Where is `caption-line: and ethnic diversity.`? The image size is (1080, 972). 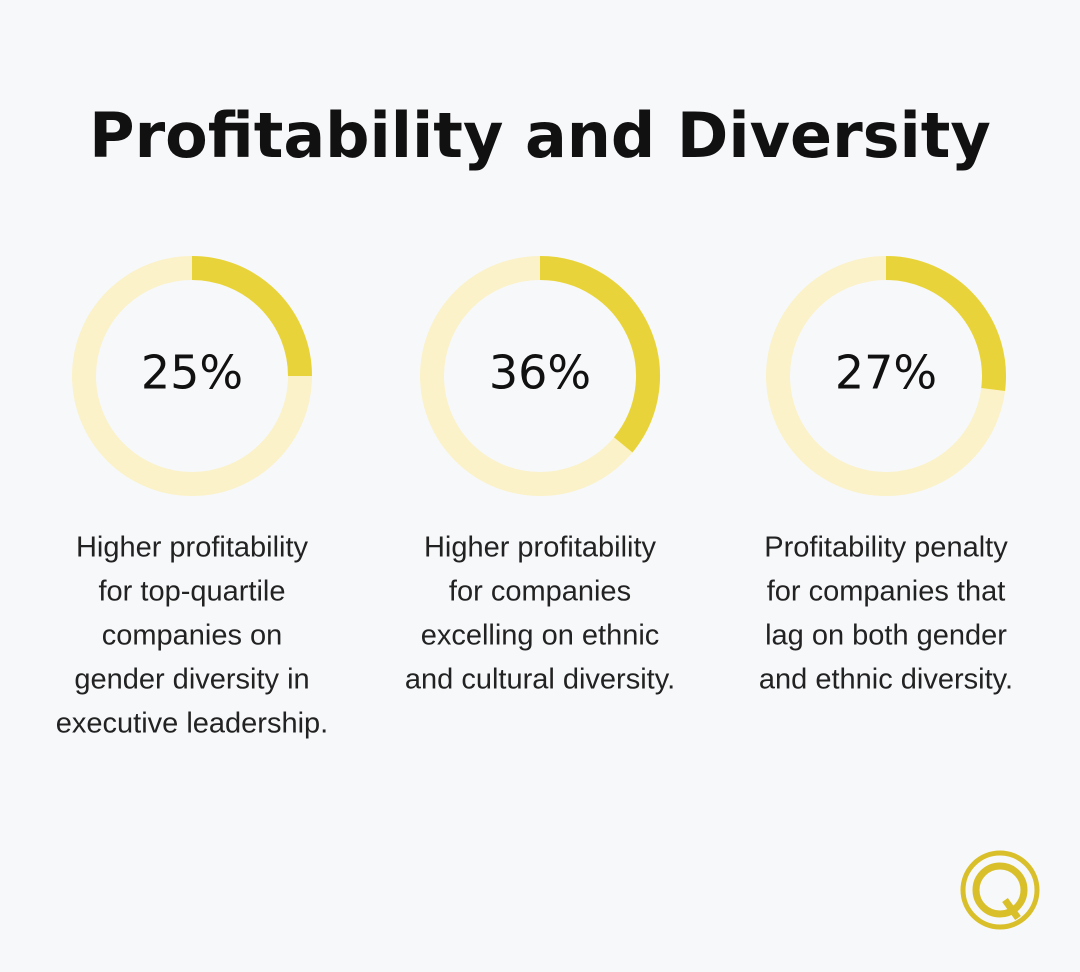 caption-line: and ethnic diversity. is located at coordinates (886, 680).